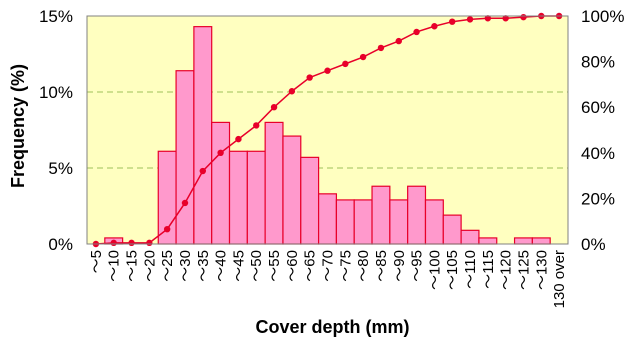 The width and height of the screenshot is (625, 347). Describe the element at coordinates (363, 266) in the screenshot. I see `x-tick-label: ～80` at that location.